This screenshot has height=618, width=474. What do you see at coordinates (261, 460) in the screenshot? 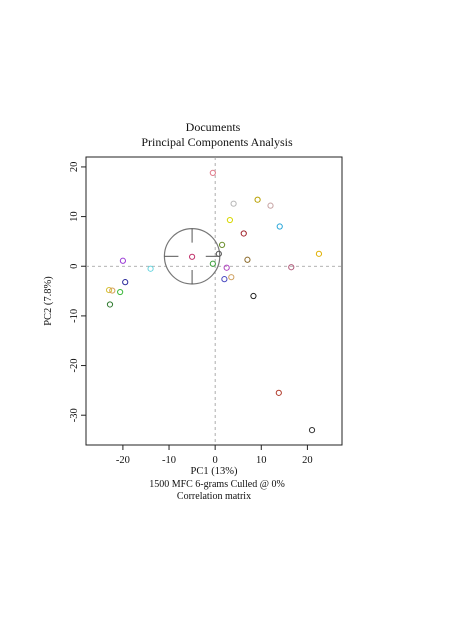
I see `x-tick-label: 10` at bounding box center [261, 460].